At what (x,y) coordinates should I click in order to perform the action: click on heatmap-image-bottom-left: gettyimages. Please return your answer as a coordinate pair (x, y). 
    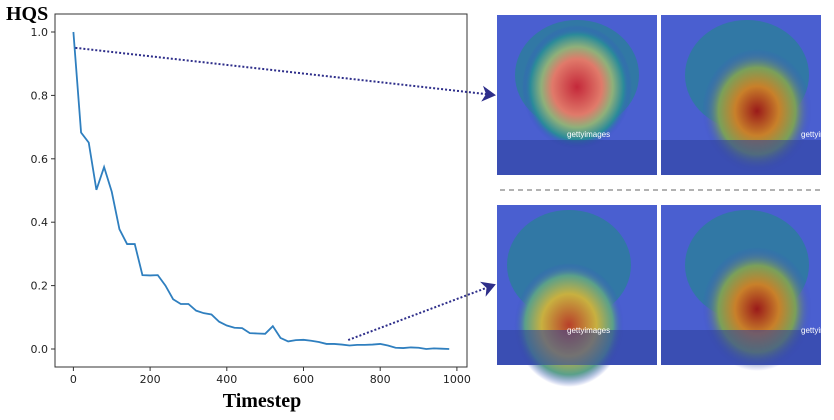
    Looking at the image, I should click on (577, 296).